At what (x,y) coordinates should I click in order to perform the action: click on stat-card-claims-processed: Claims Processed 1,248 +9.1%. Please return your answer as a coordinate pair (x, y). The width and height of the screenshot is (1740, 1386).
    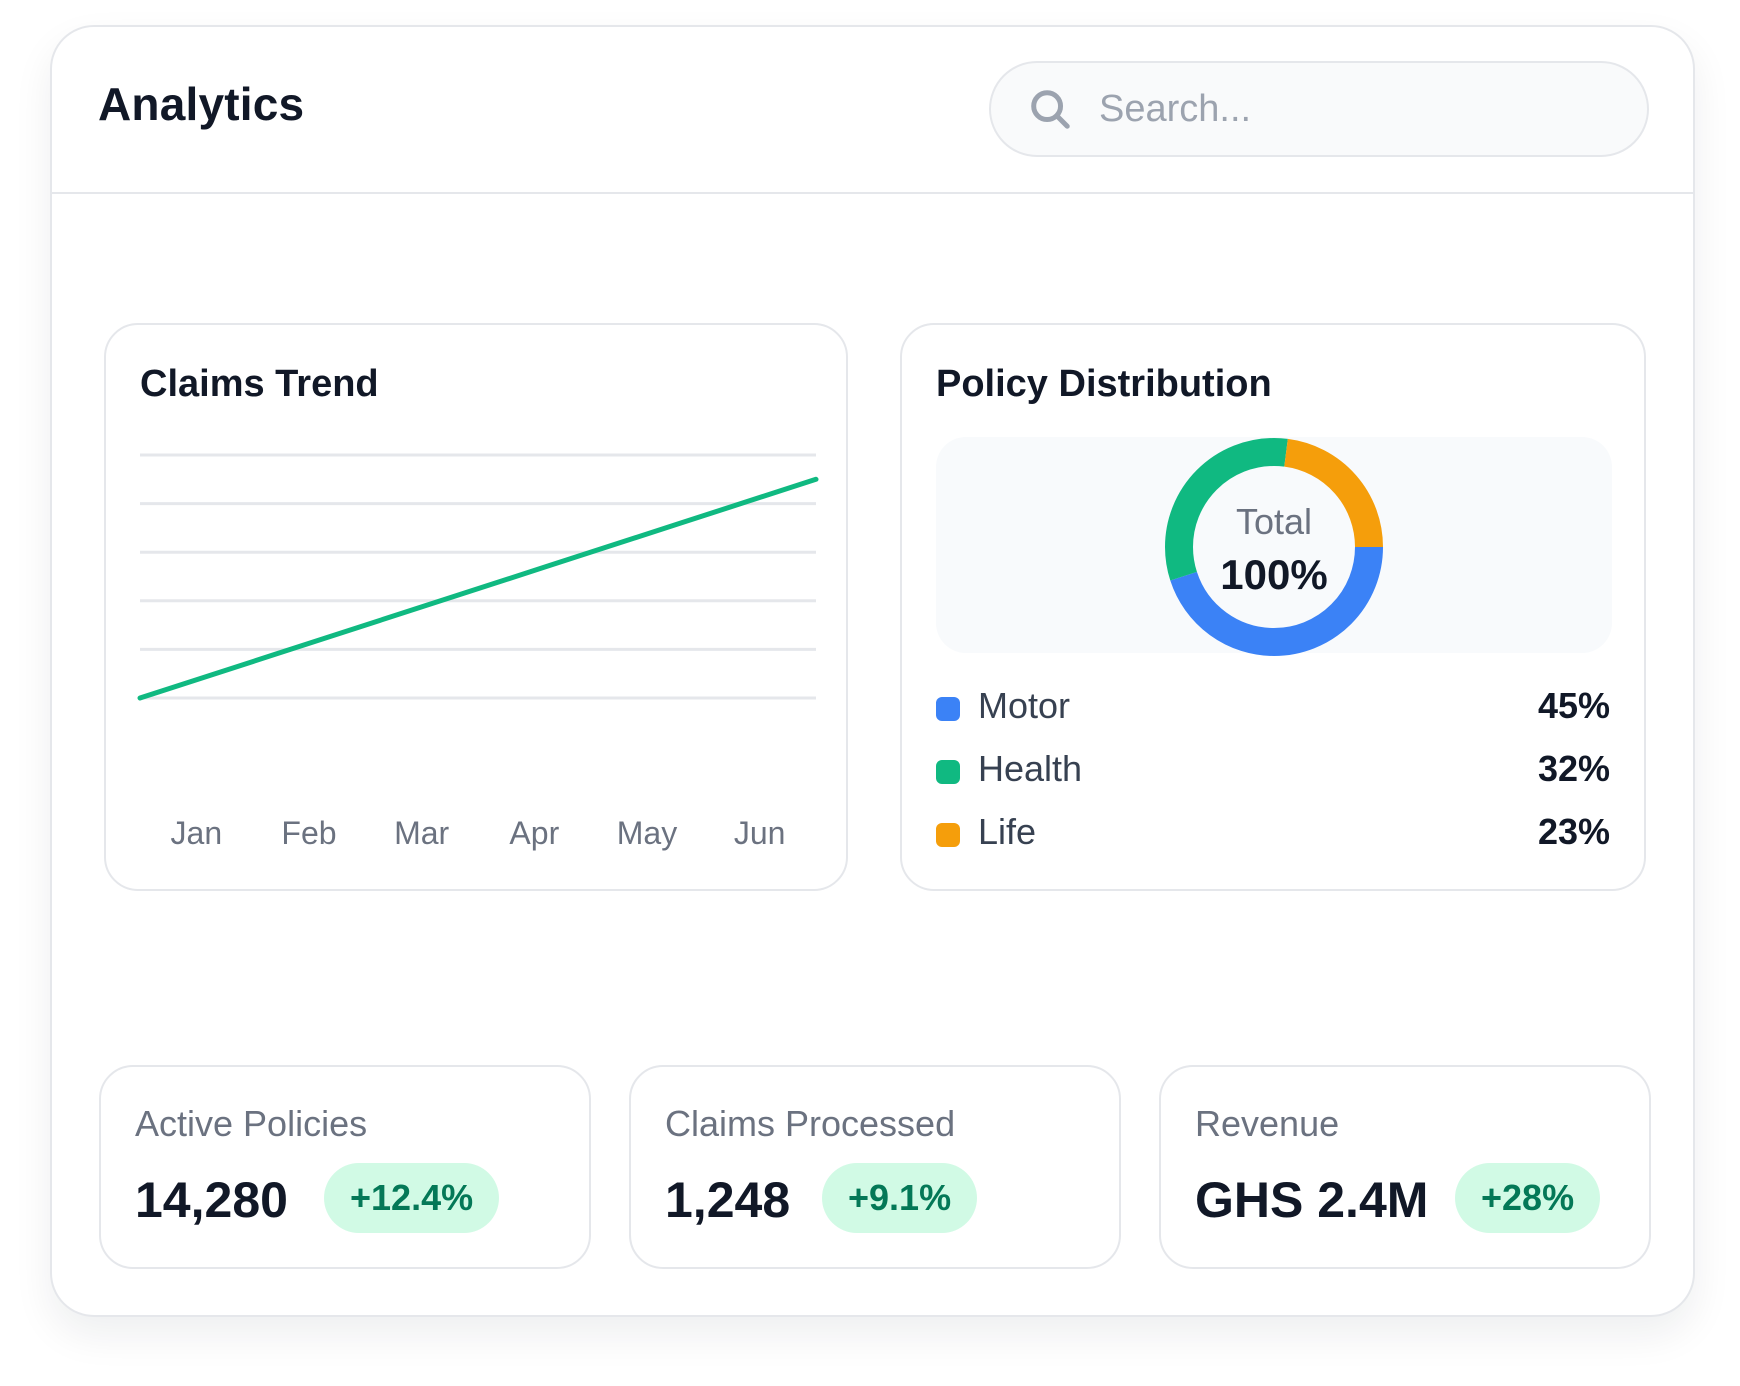
    Looking at the image, I should click on (875, 1167).